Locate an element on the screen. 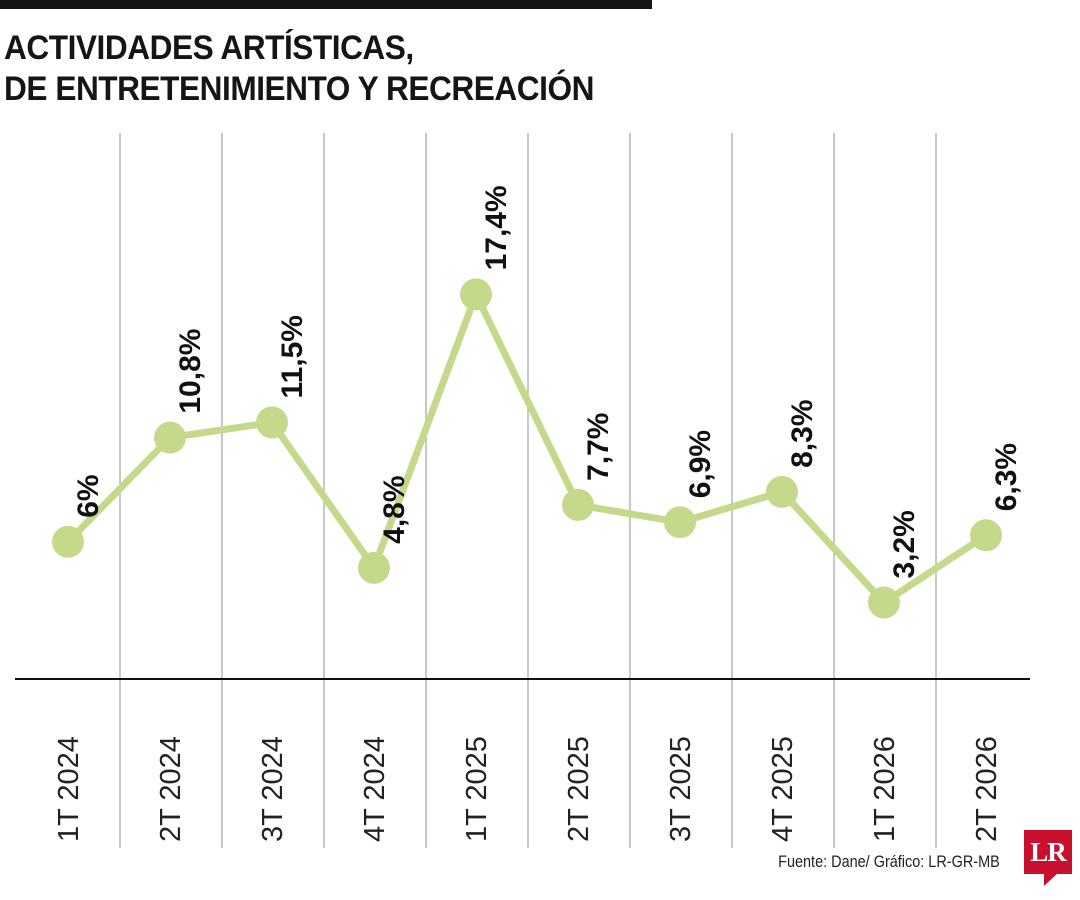 The width and height of the screenshot is (1080, 900). source-note: Fuente: Dane/ Gráfico: LR-GR-MB is located at coordinates (889, 861).